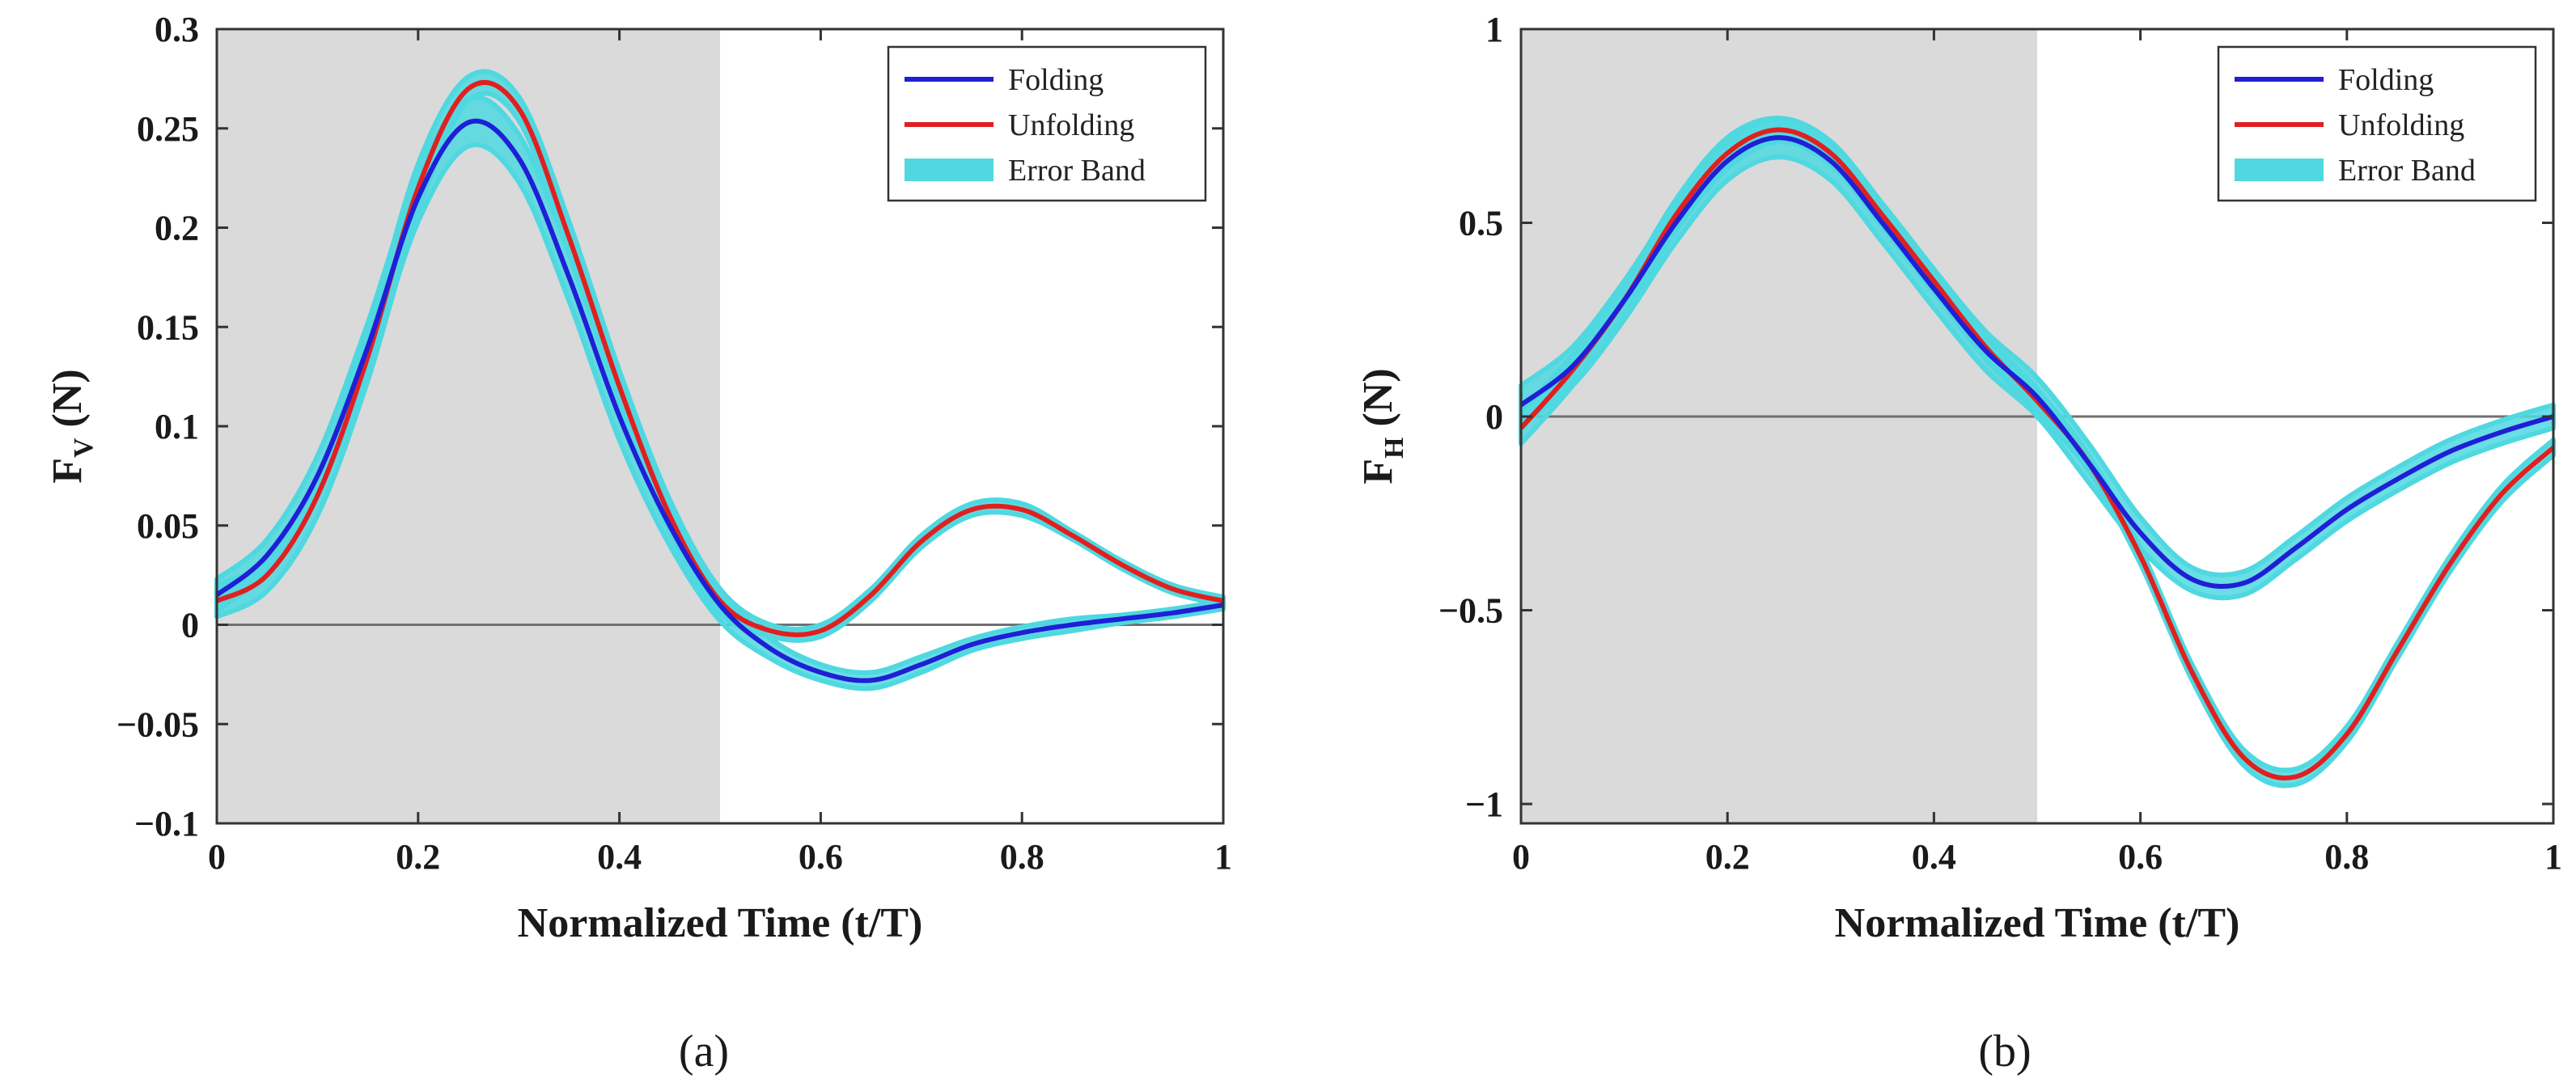 The image size is (2576, 1087). I want to click on y-tick-label-b: −1, so click(1484, 804).